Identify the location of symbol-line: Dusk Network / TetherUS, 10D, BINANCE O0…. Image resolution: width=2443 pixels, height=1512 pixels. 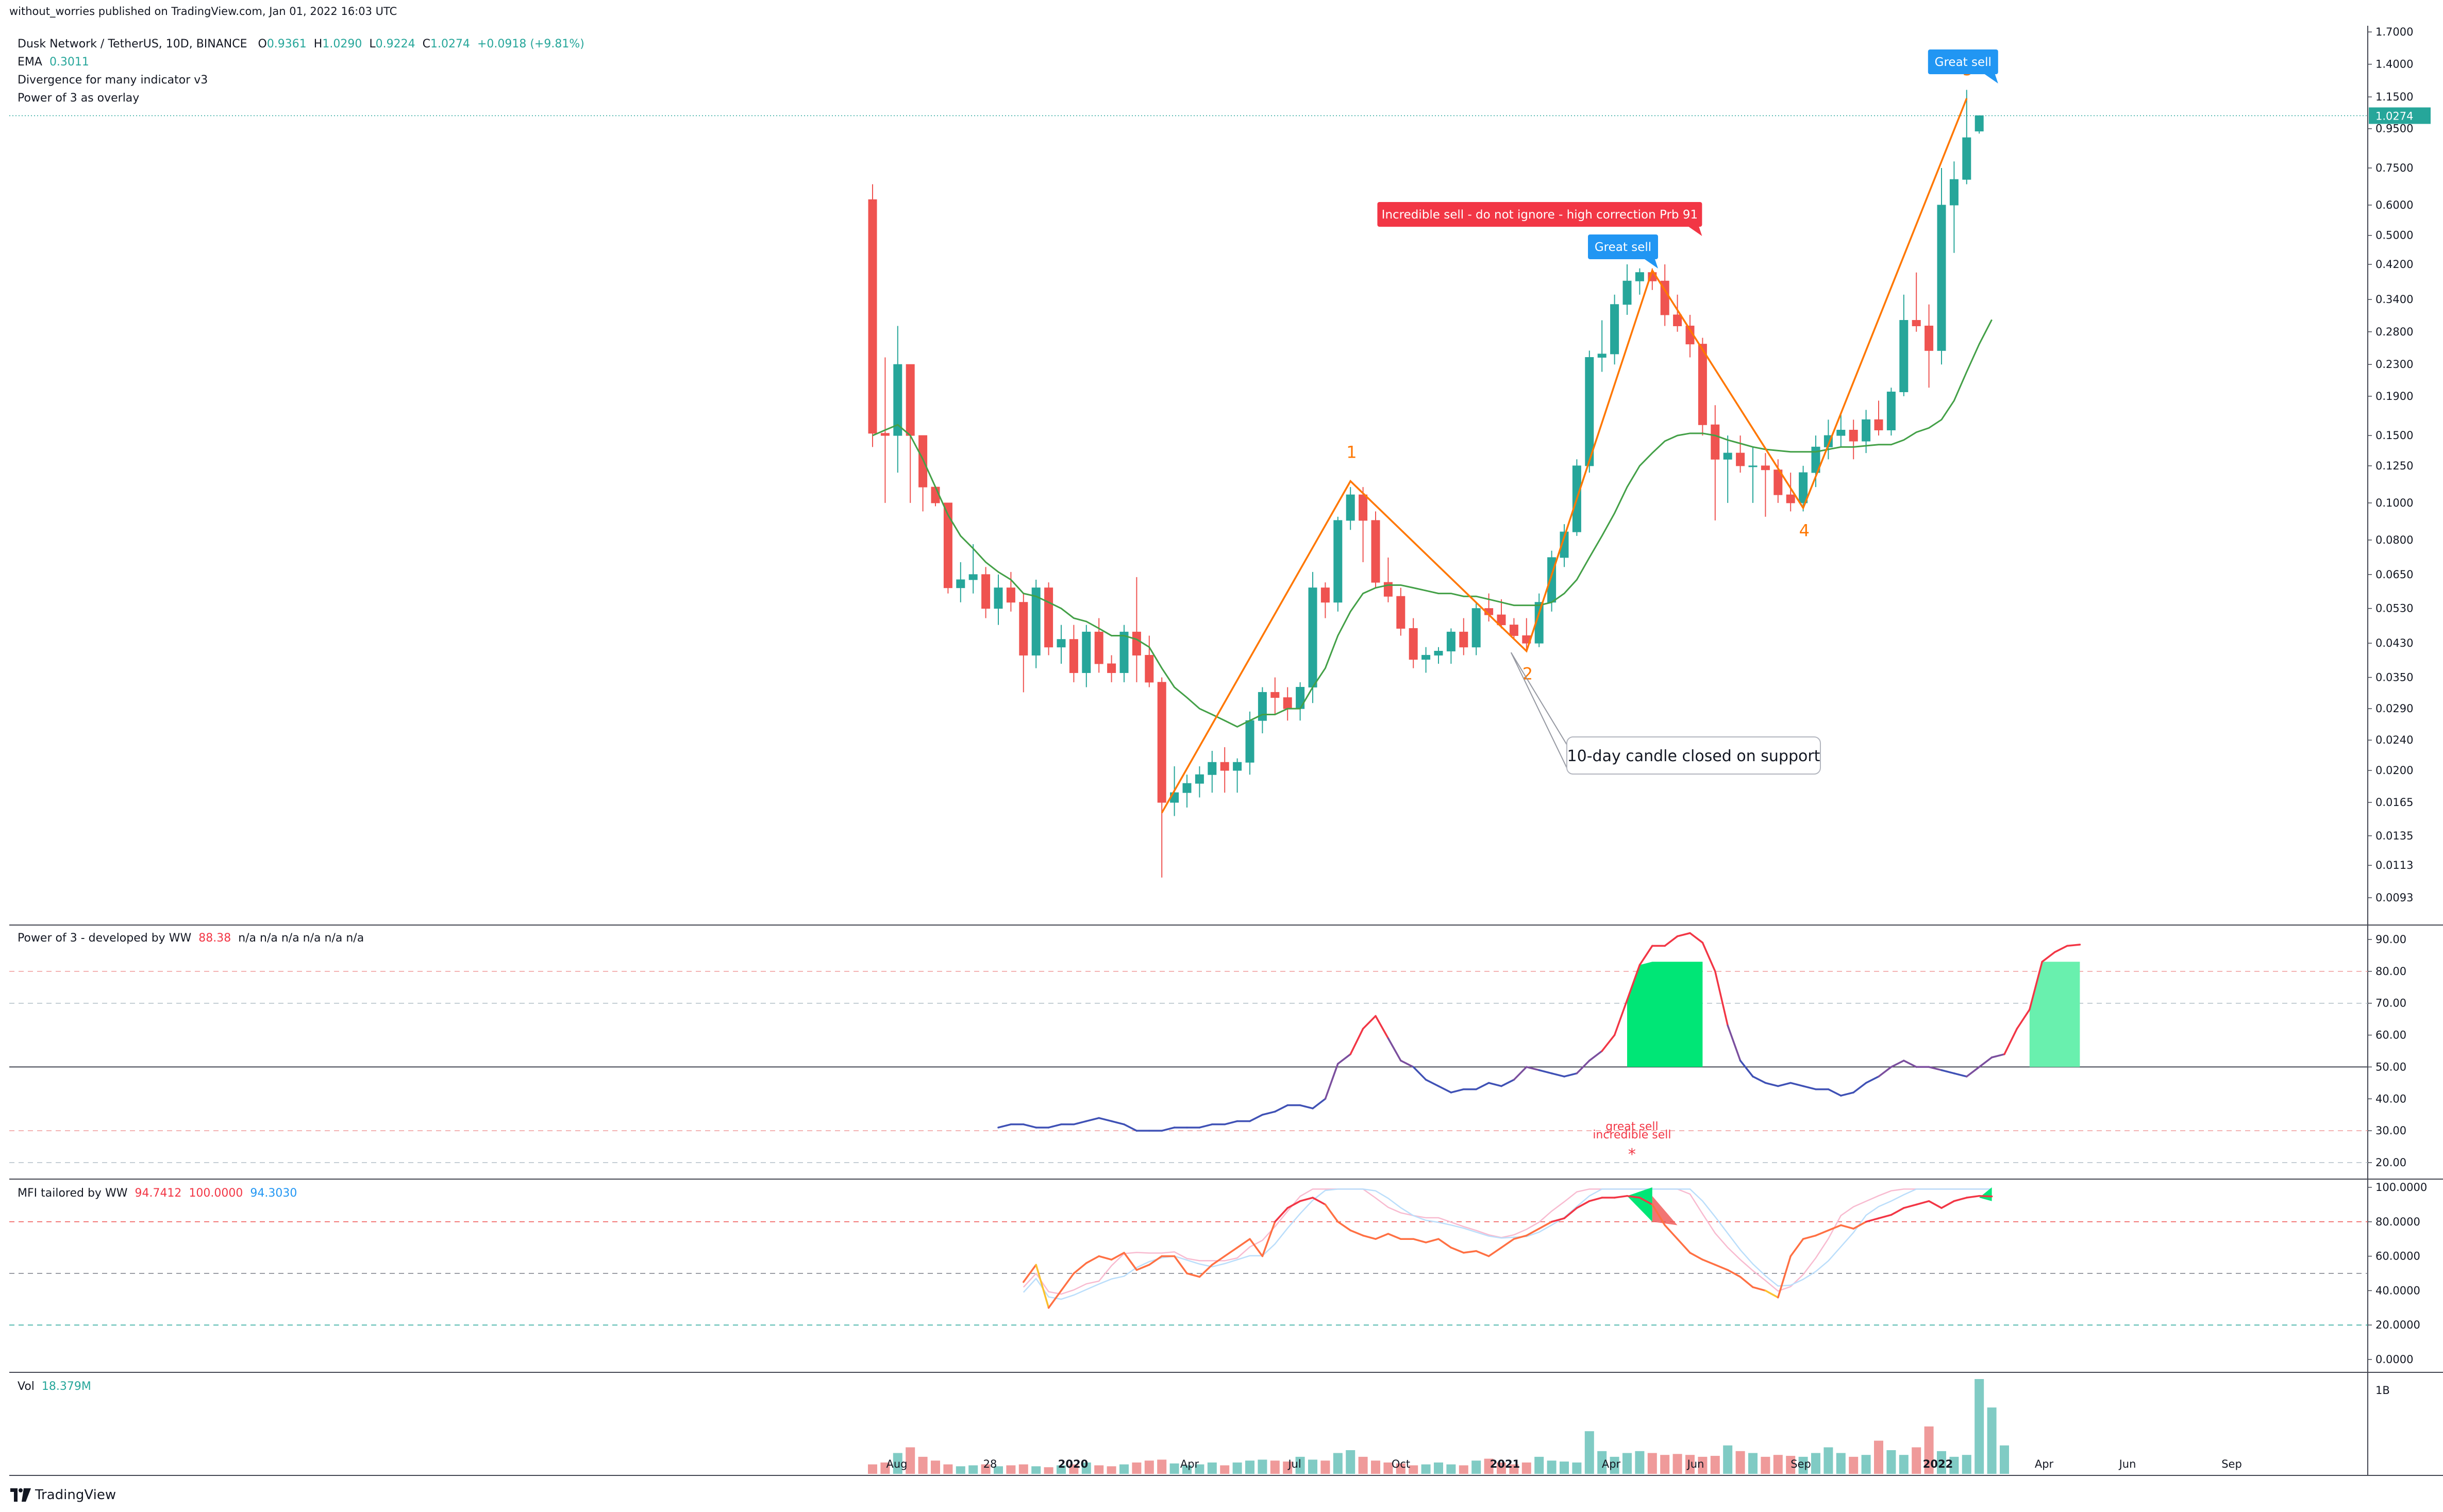
(301, 44).